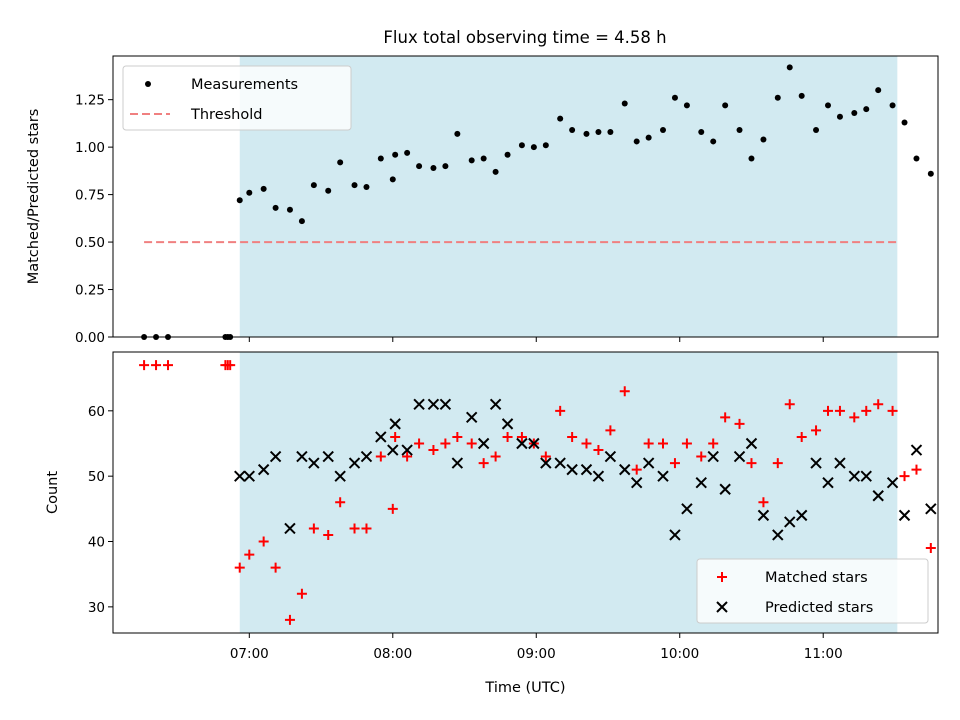  I want to click on y-tick-label: 0.50, so click(90, 243).